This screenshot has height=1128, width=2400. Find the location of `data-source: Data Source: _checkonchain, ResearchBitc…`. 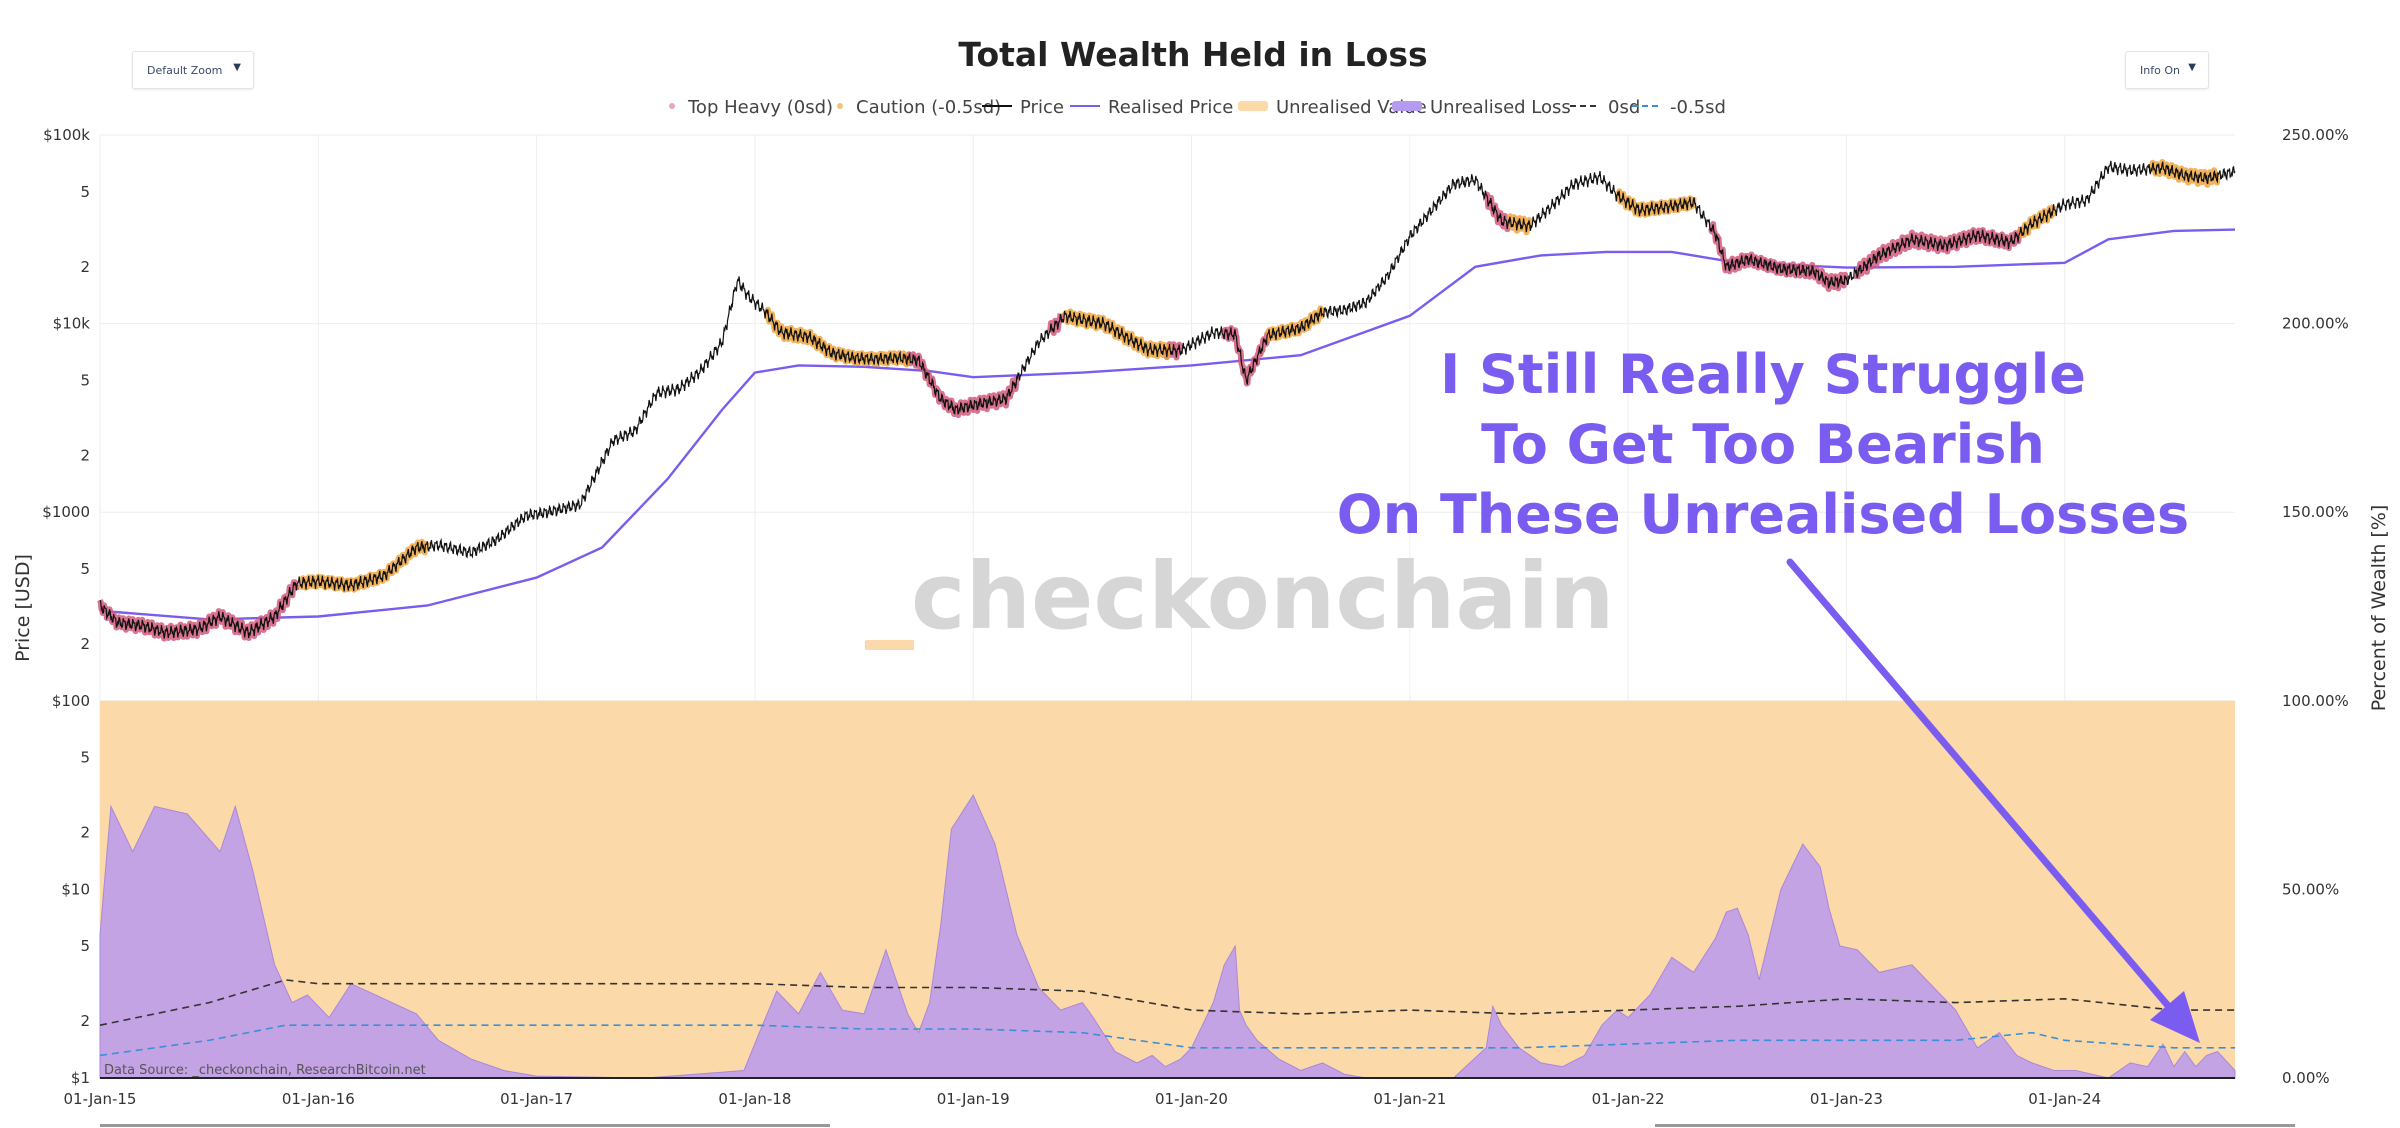

data-source: Data Source: _checkonchain, ResearchBitc… is located at coordinates (265, 1070).